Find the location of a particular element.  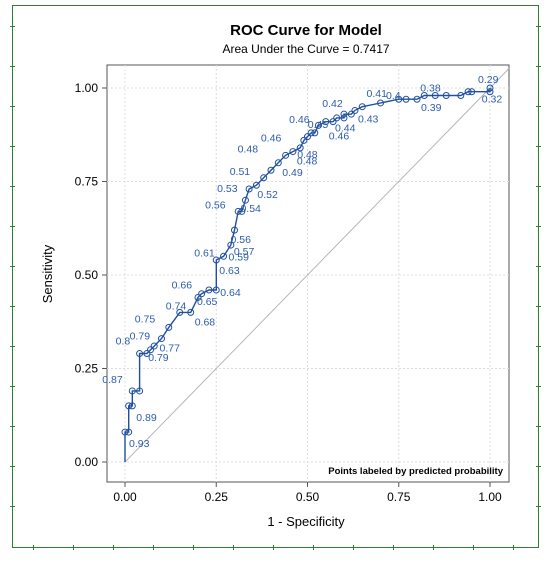

point-label: 0.74 is located at coordinates (176, 306).